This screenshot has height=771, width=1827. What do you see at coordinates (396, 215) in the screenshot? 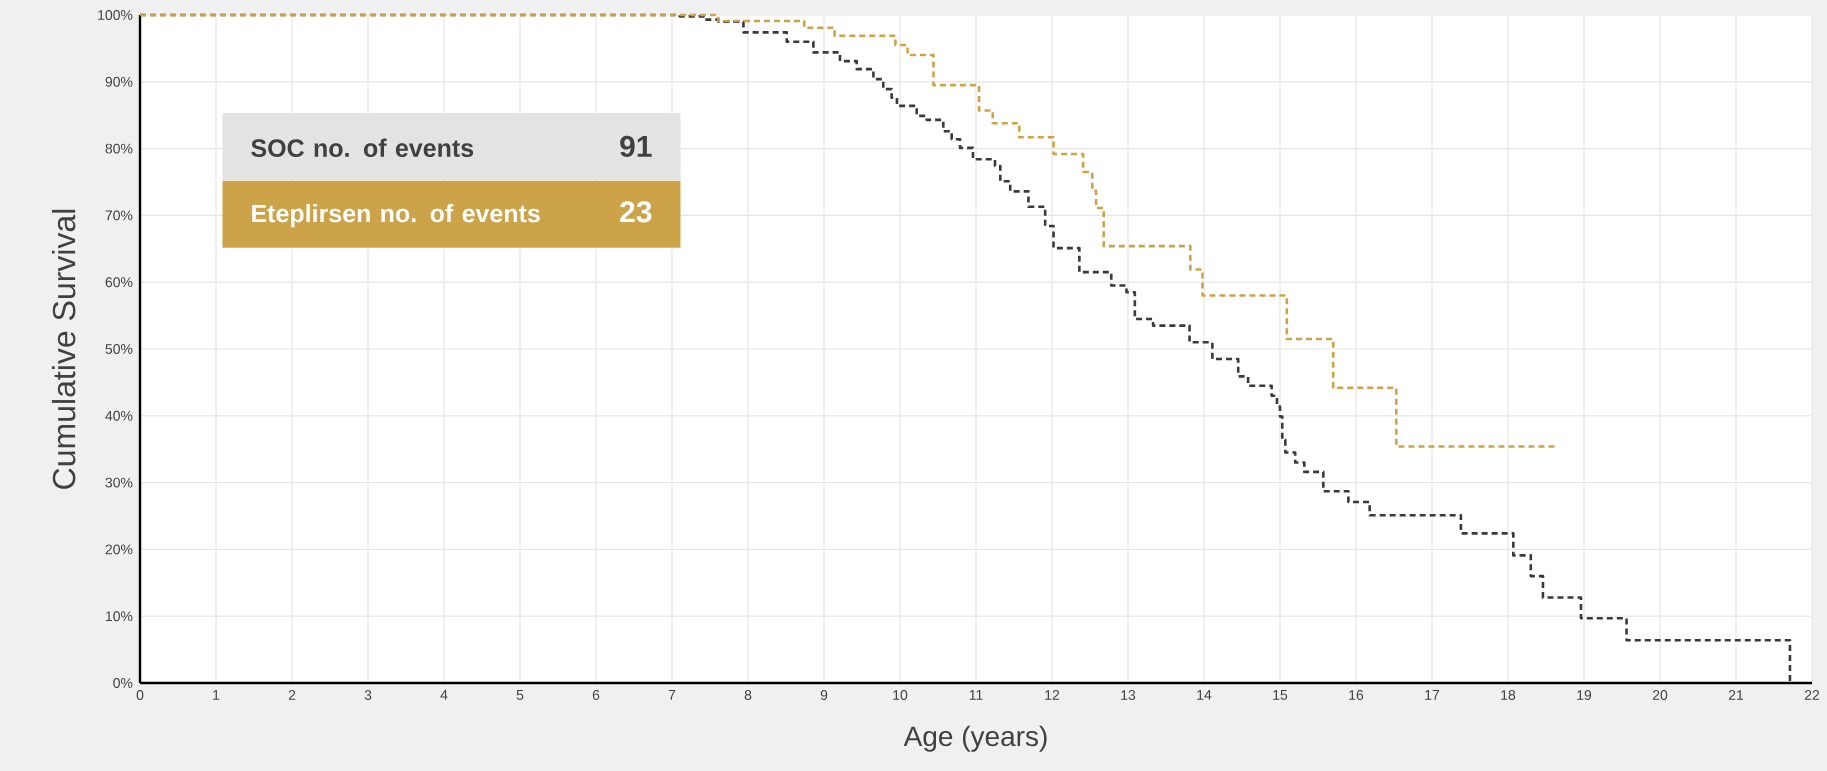
I see `annotation: Eteplirsen no. of events` at bounding box center [396, 215].